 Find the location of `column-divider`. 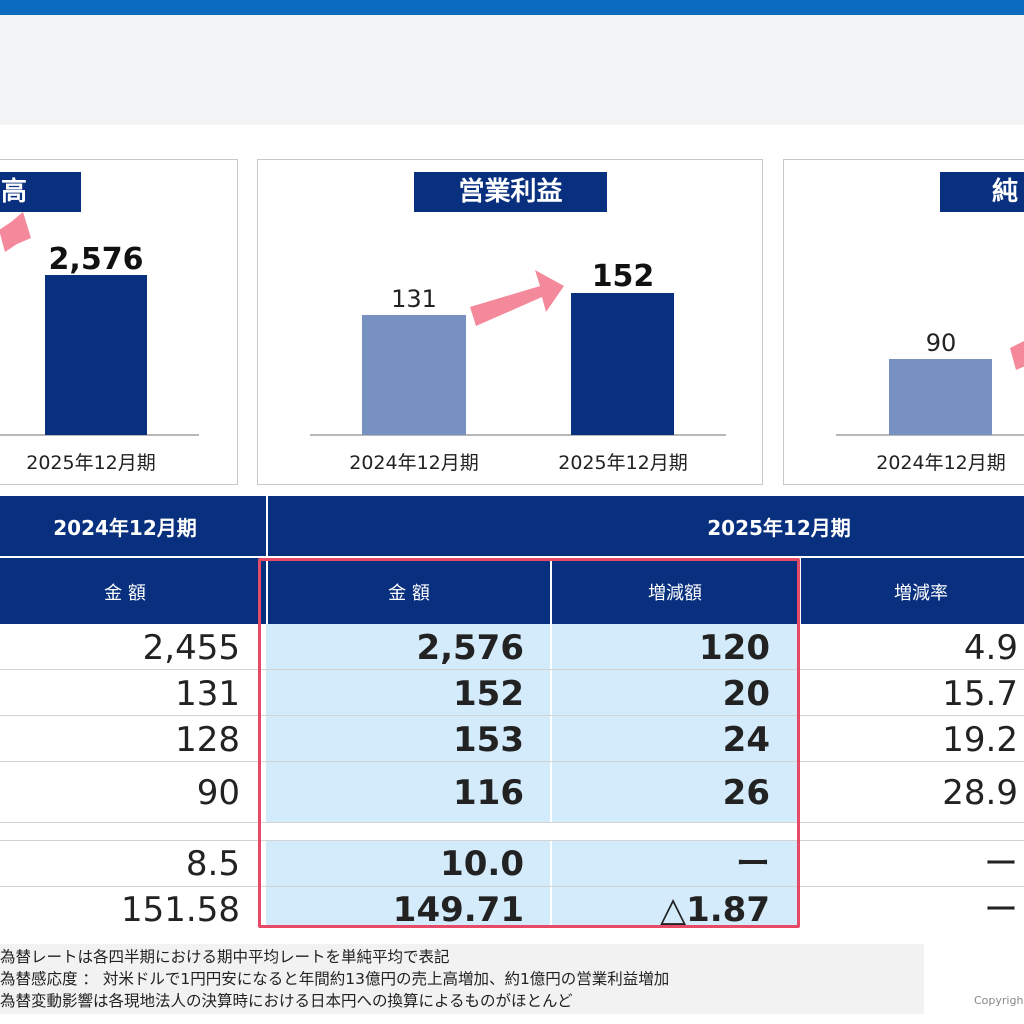

column-divider is located at coordinates (551, 776).